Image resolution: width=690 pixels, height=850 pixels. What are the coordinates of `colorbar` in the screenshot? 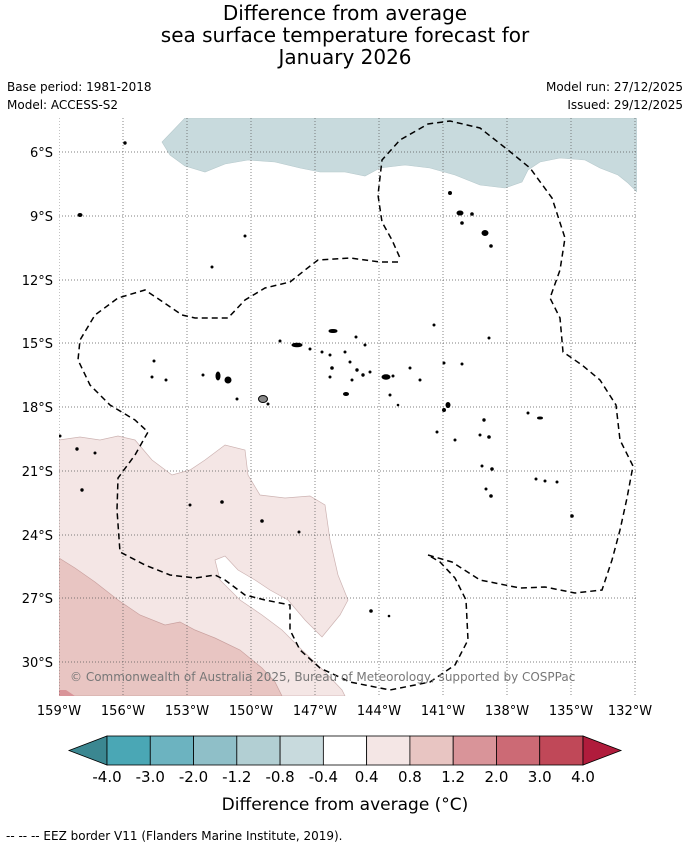 It's located at (345, 750).